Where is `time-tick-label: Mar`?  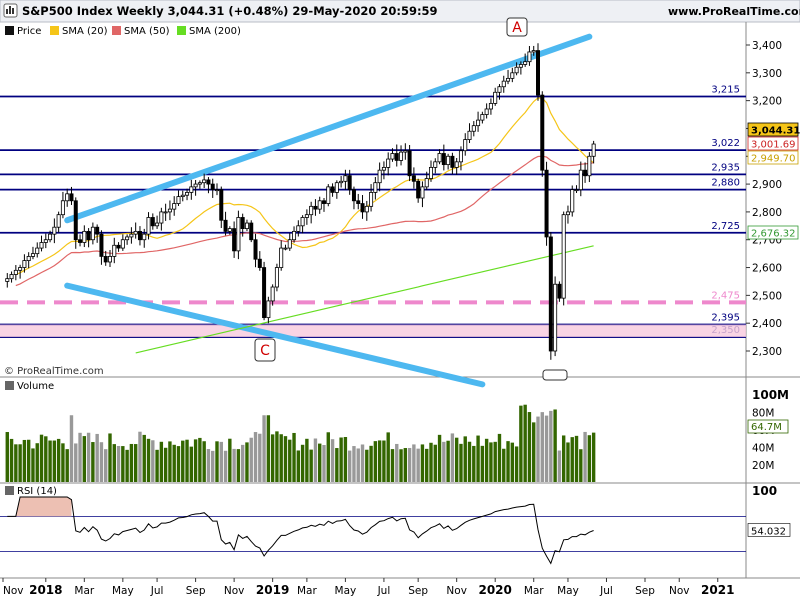
time-tick-label: Mar is located at coordinates (534, 591).